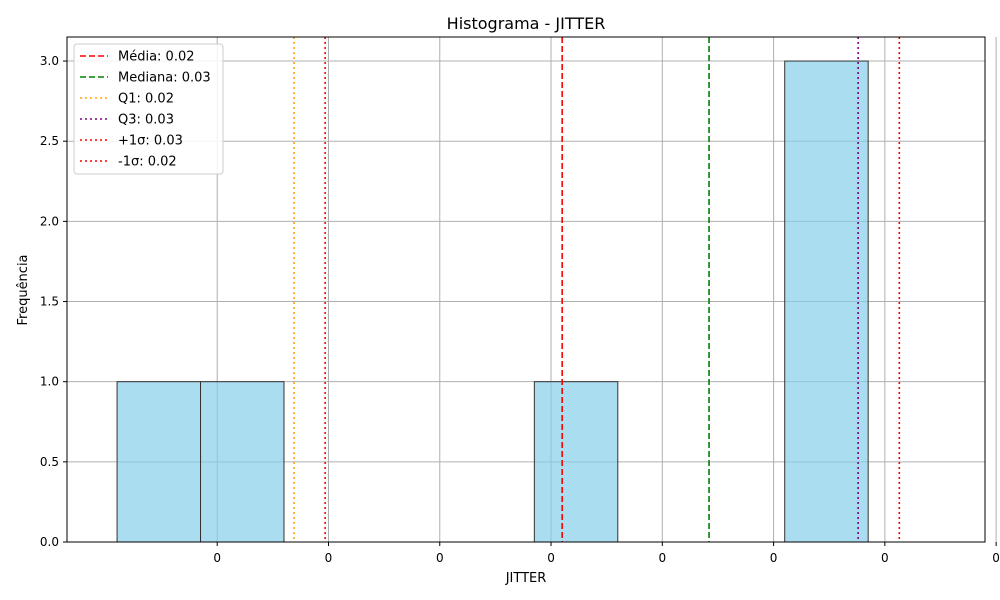 The image size is (1000, 600). I want to click on legend-label: +1σ: 0.03, so click(150, 141).